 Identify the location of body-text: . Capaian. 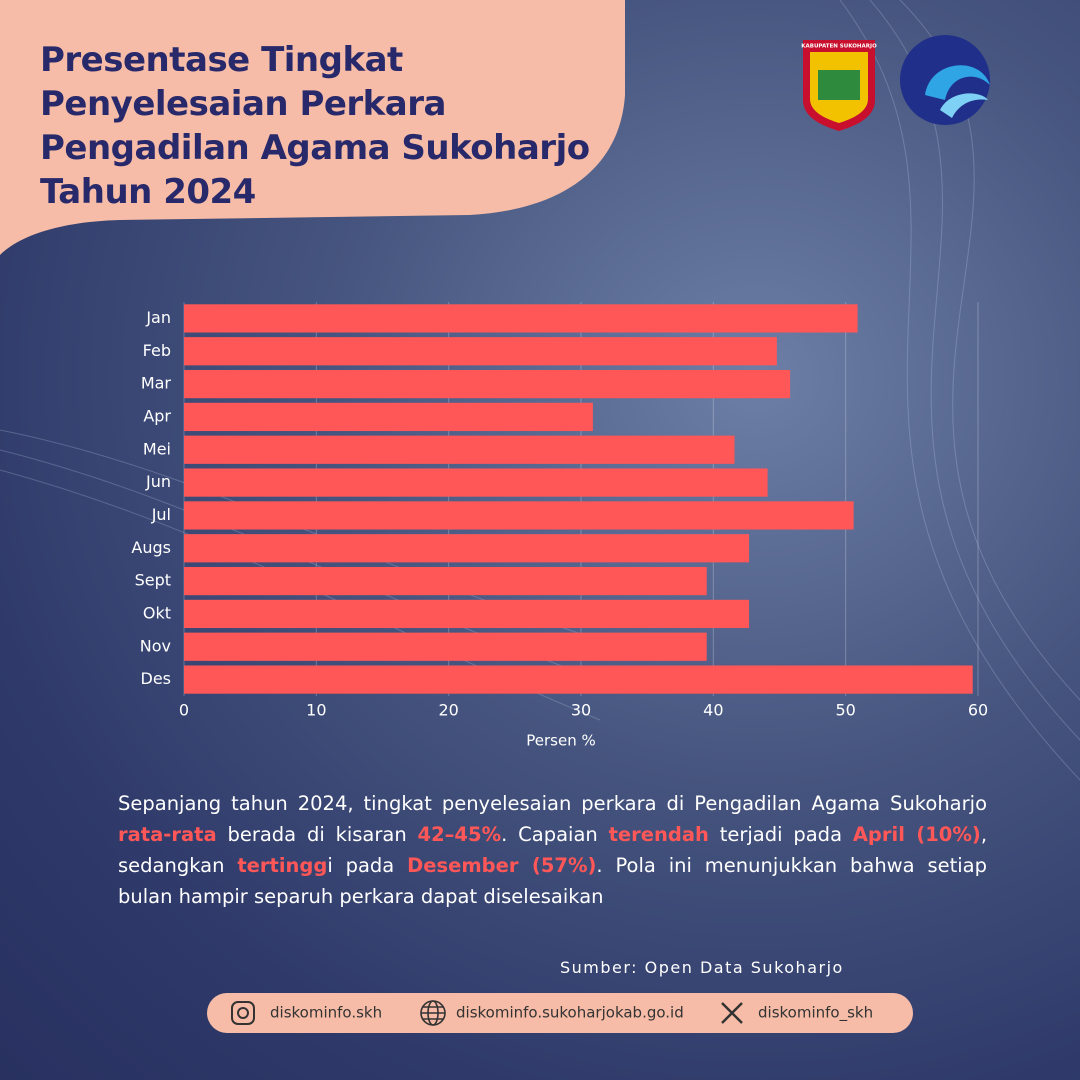
(555, 834).